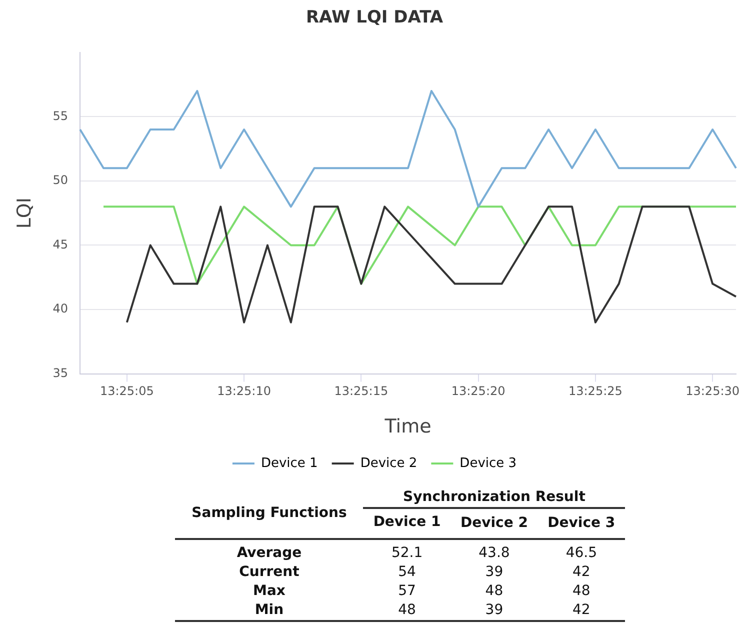  Describe the element at coordinates (581, 551) in the screenshot. I see `text: 46.5` at that location.